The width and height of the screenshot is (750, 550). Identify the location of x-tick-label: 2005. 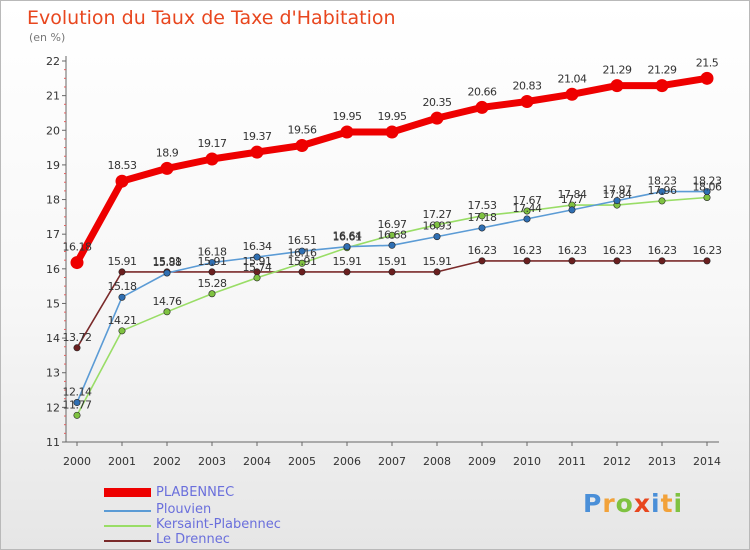
(302, 461).